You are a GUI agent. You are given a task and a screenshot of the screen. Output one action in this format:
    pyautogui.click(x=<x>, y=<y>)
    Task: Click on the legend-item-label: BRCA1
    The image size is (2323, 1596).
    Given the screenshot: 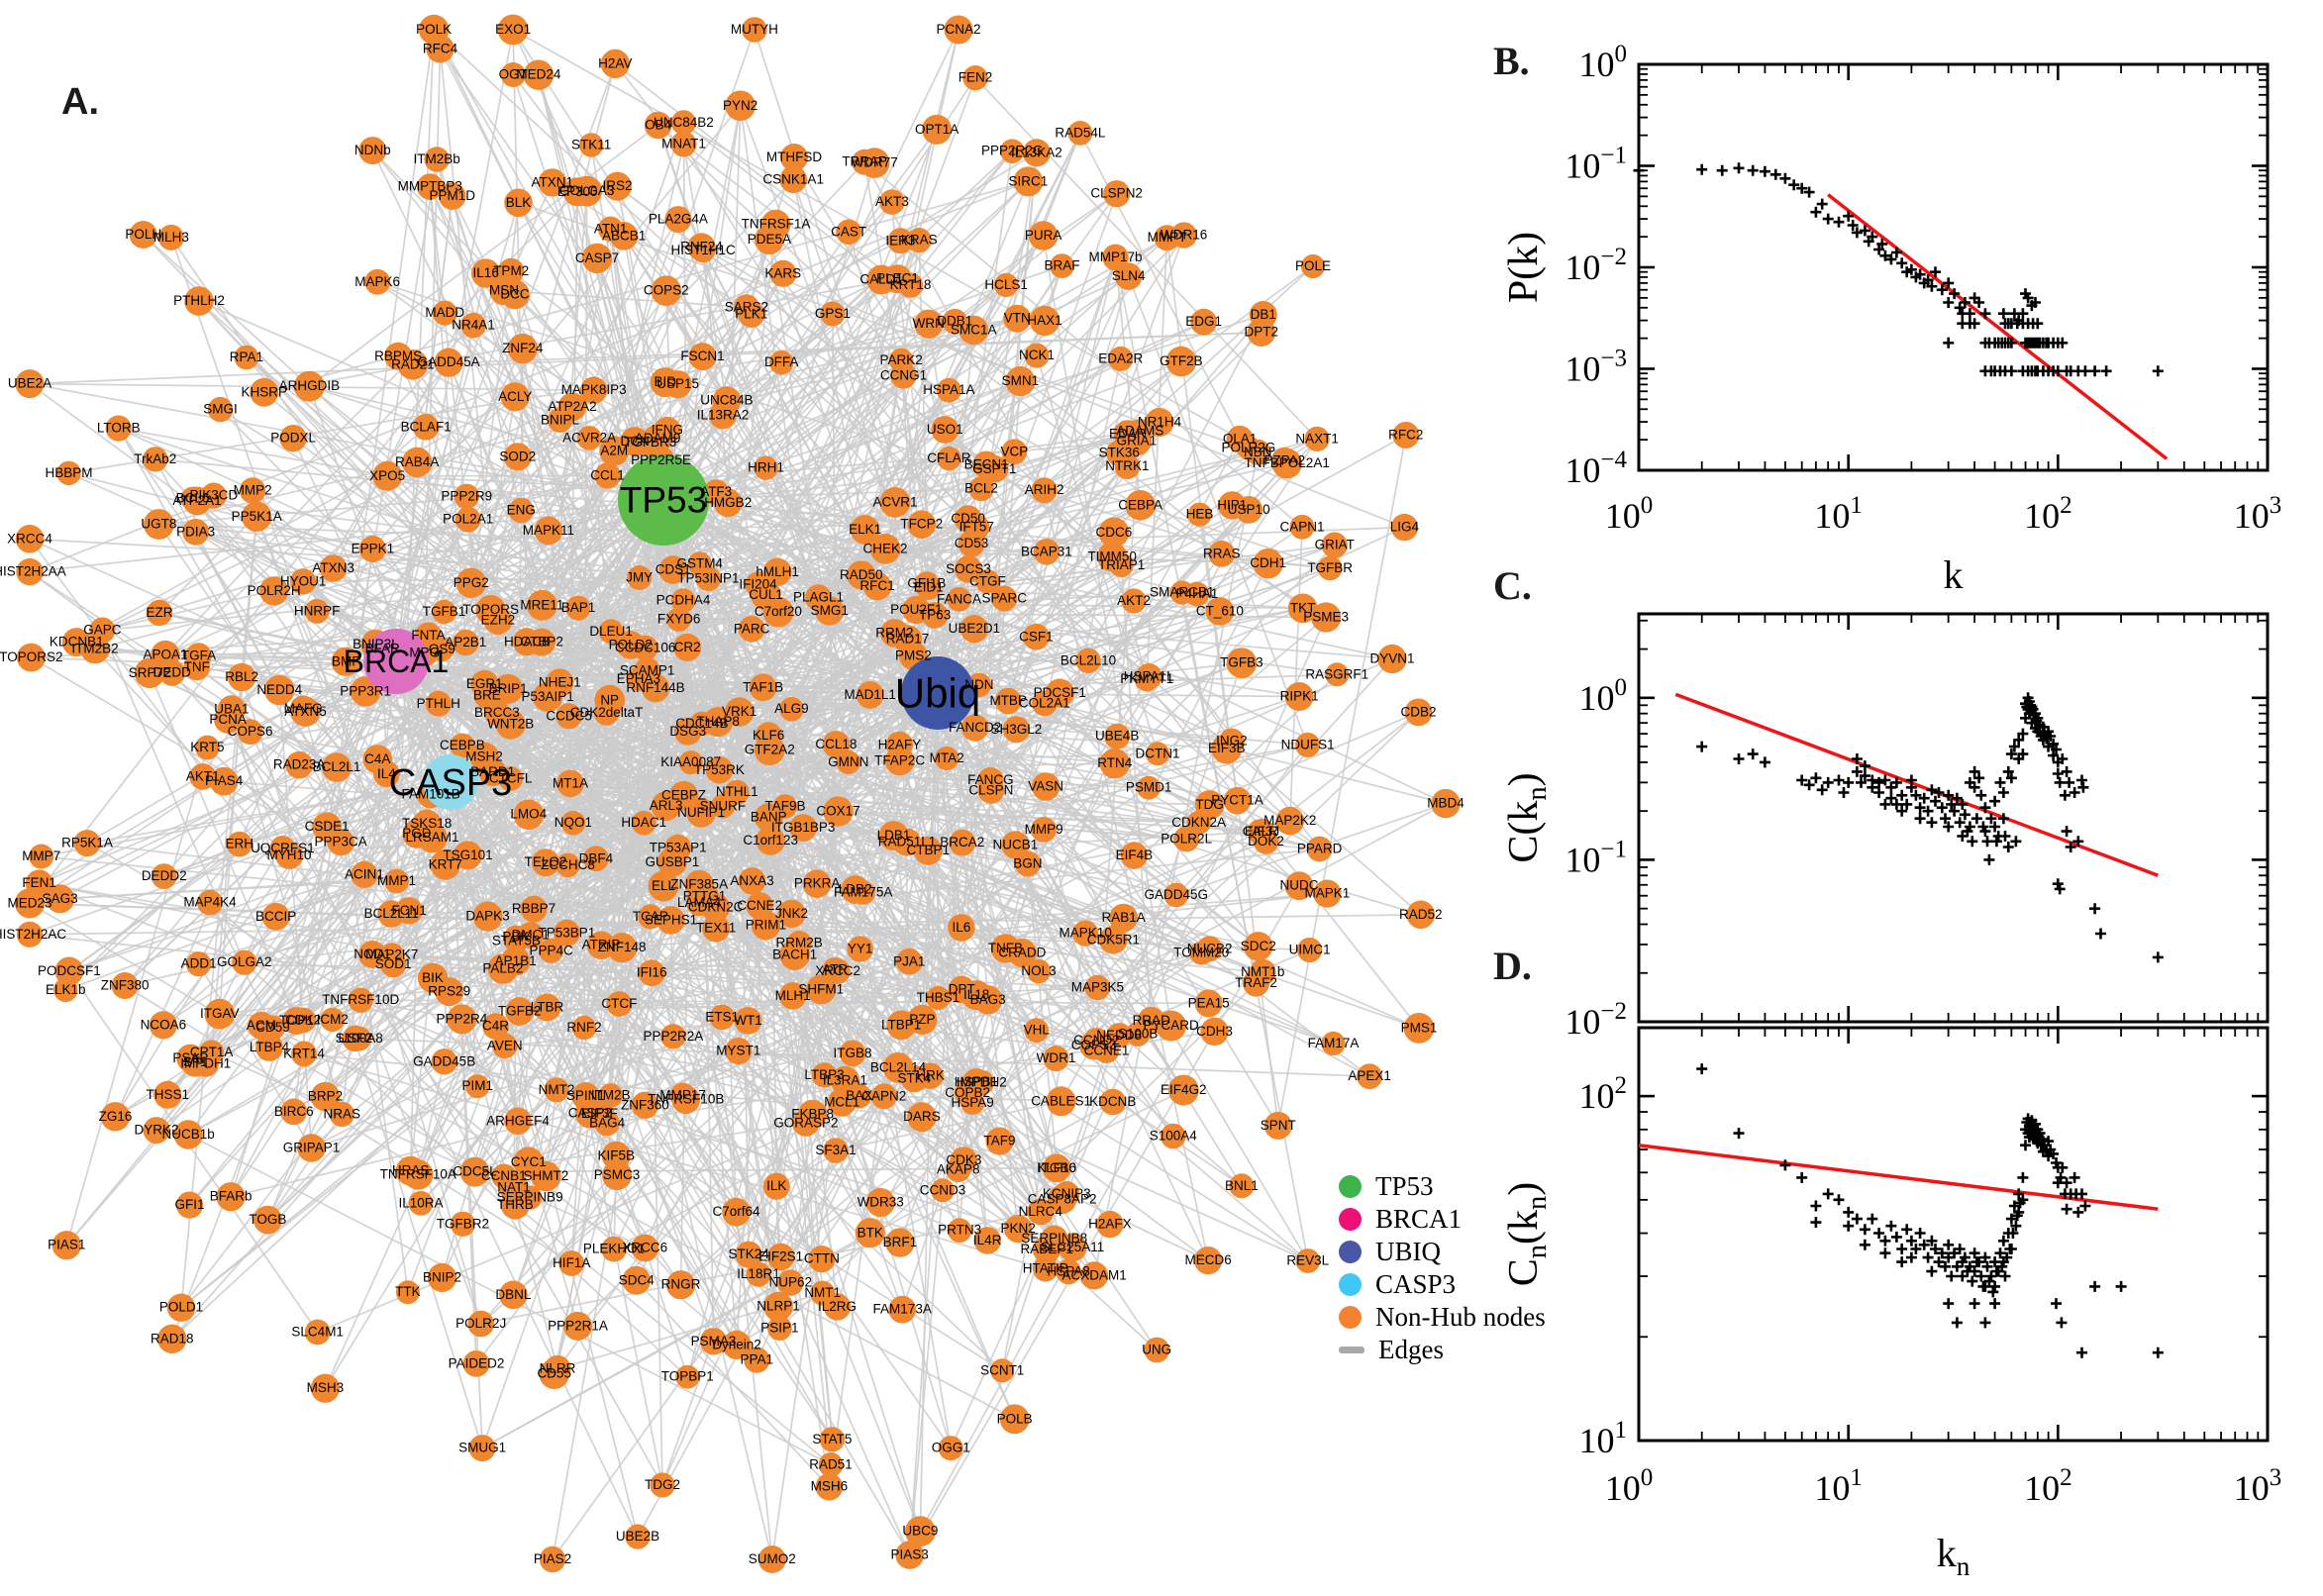 What is the action you would take?
    pyautogui.click(x=1419, y=1219)
    